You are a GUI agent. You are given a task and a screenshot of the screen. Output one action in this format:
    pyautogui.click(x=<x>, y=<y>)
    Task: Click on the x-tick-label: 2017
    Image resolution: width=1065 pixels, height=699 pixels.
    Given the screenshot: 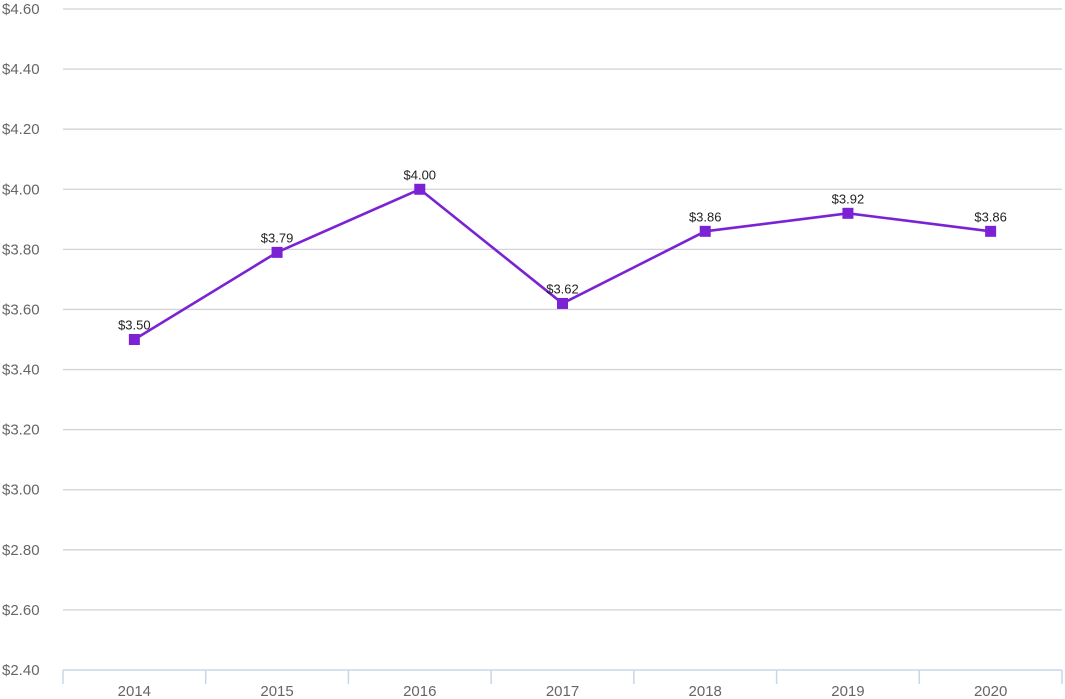 What is the action you would take?
    pyautogui.click(x=562, y=691)
    